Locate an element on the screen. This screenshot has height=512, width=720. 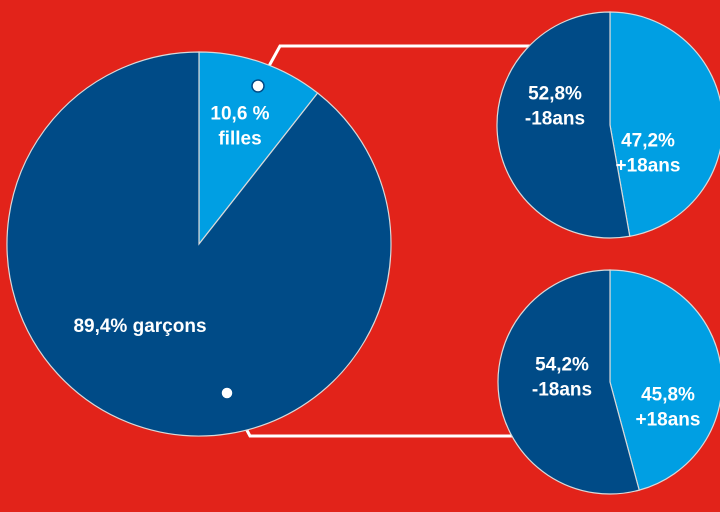
pie1-slice-2-label: 89,4% garçons is located at coordinates (139, 326).